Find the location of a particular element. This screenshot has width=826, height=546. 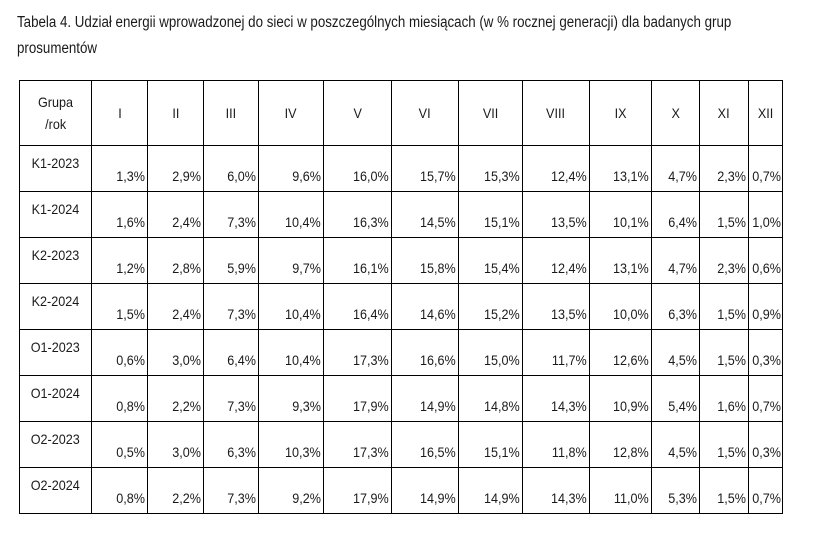

table-cell: 16,1% is located at coordinates (357, 260).